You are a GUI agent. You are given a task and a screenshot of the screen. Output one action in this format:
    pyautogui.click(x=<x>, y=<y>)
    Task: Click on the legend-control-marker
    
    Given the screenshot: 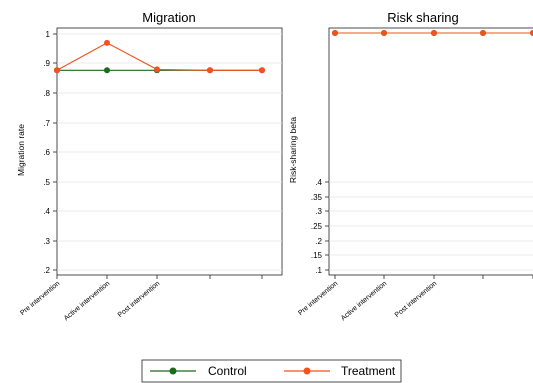 What is the action you would take?
    pyautogui.click(x=173, y=371)
    